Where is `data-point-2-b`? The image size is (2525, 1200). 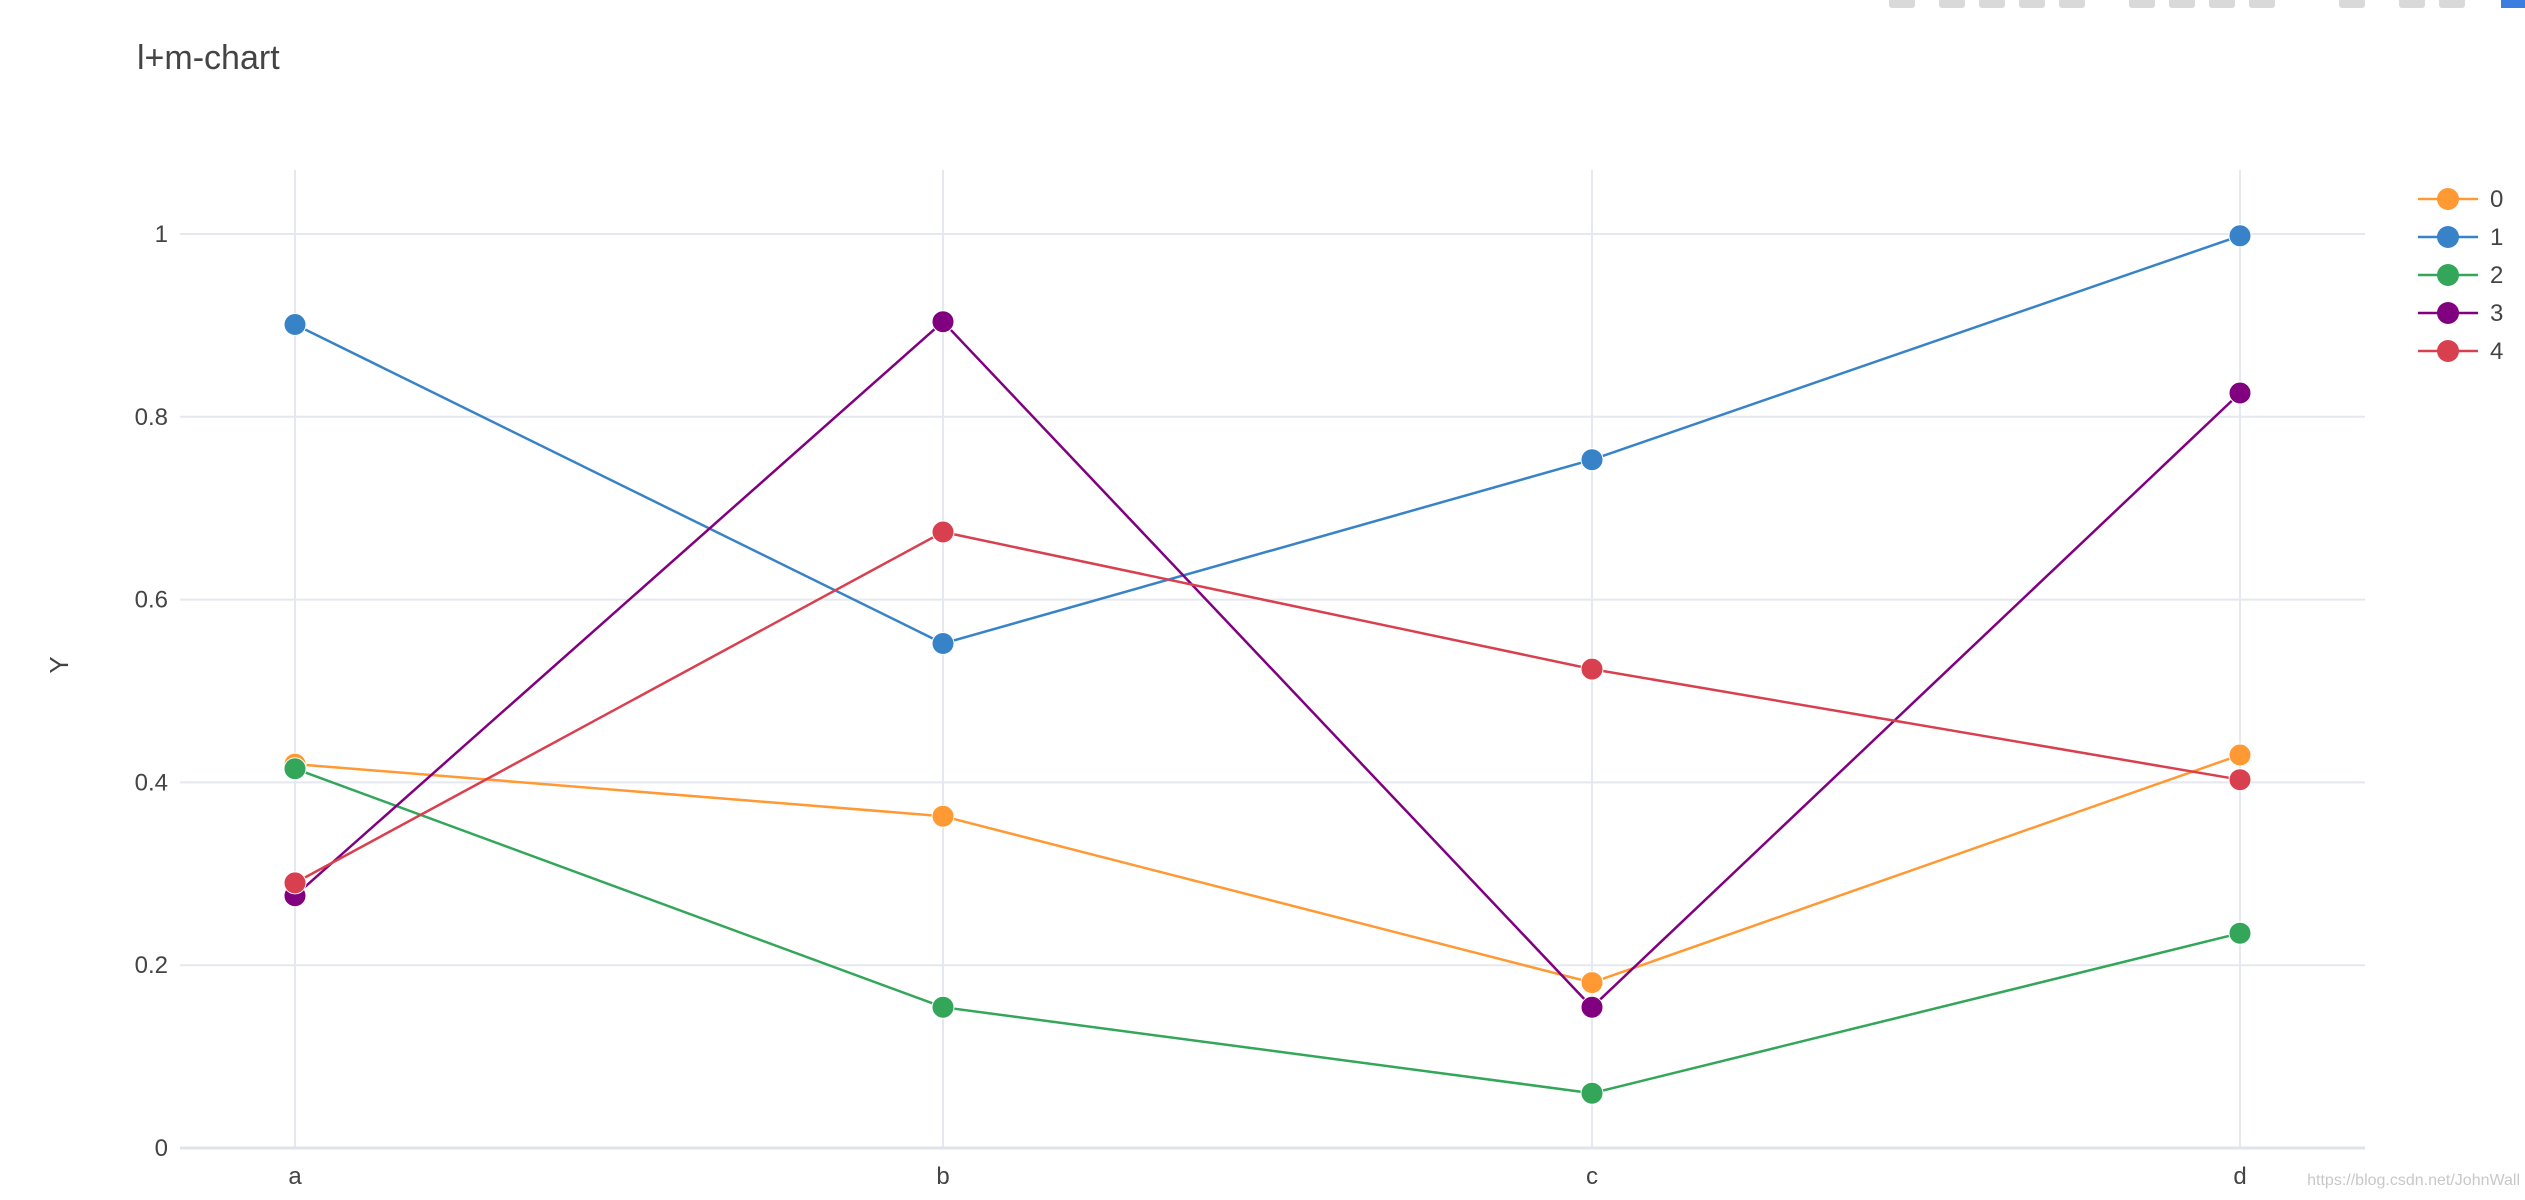 data-point-2-b is located at coordinates (943, 1007).